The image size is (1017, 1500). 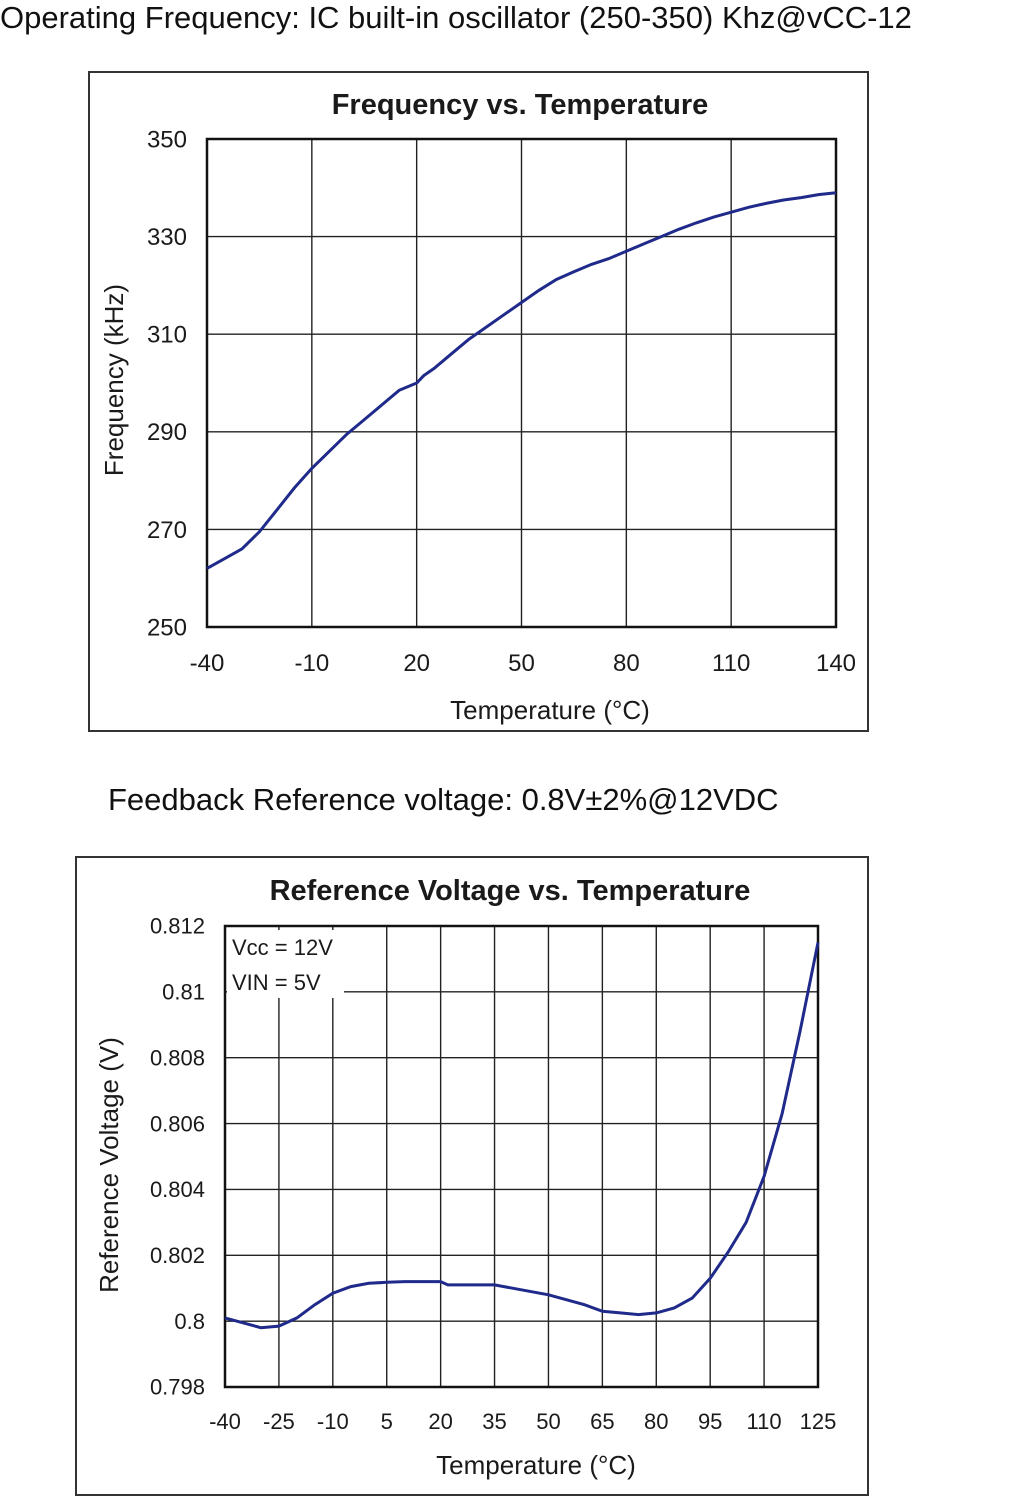 I want to click on y-tick-label: 0.808, so click(x=177, y=1057).